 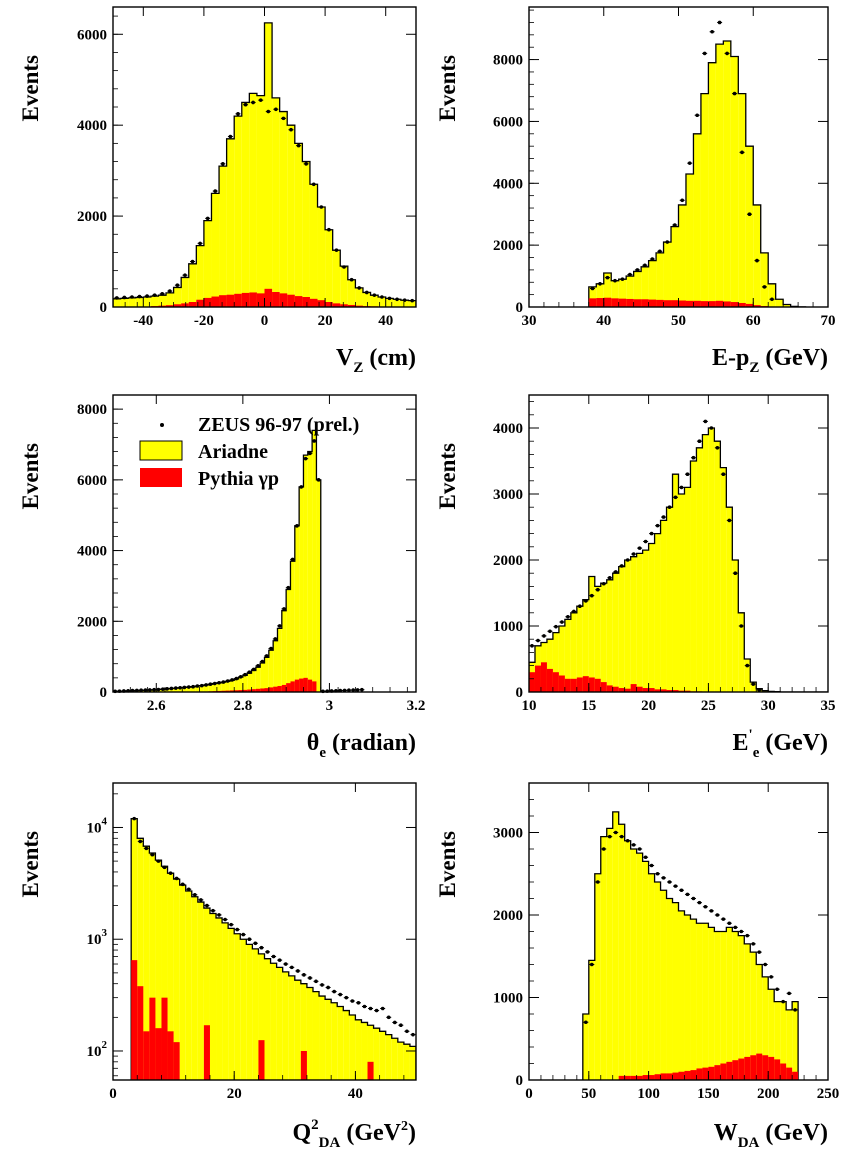 I want to click on plot-area, so click(x=264, y=164).